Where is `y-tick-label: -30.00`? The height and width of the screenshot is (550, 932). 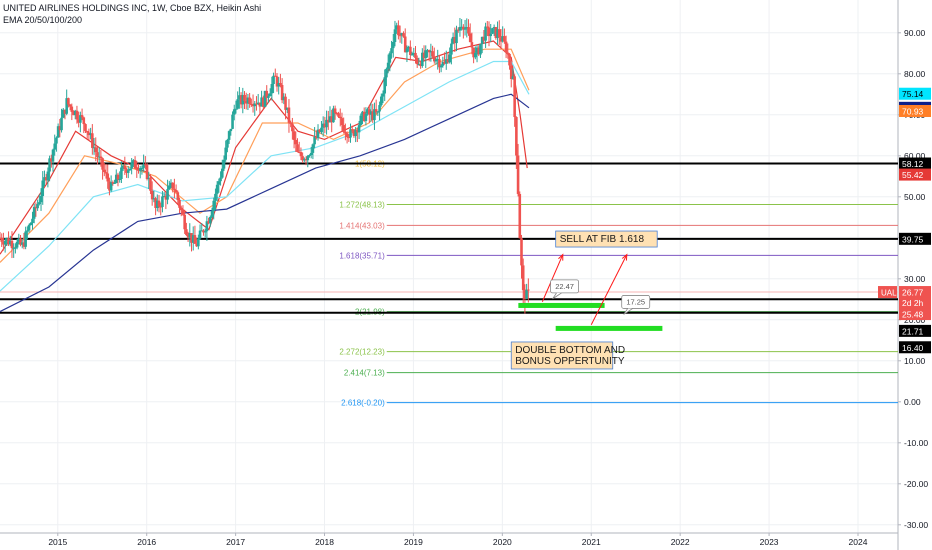
y-tick-label: -30.00 is located at coordinates (916, 525).